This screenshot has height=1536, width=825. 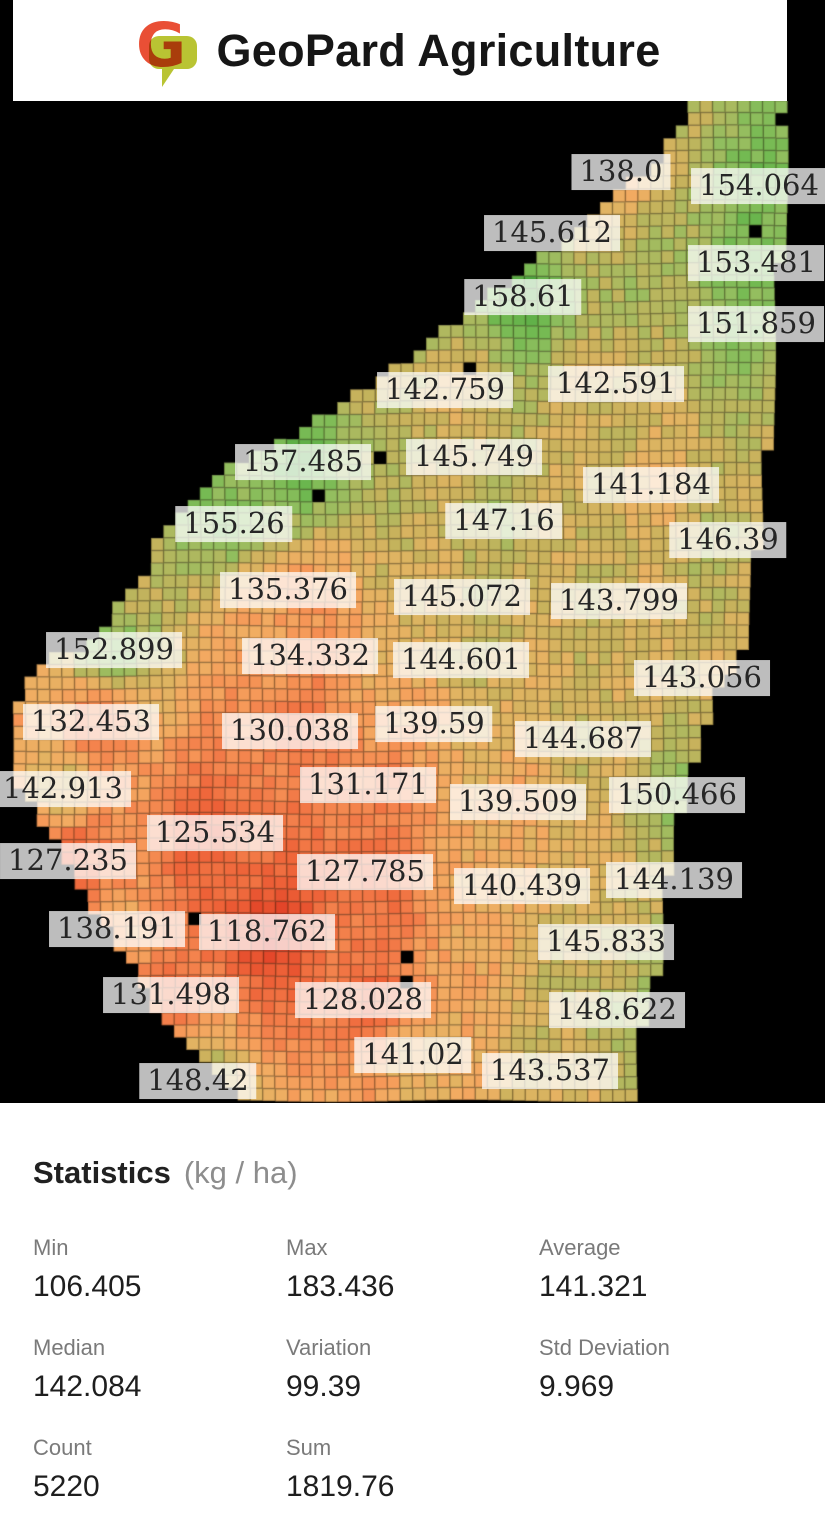 I want to click on zone-value-label: 144.687, so click(x=583, y=739).